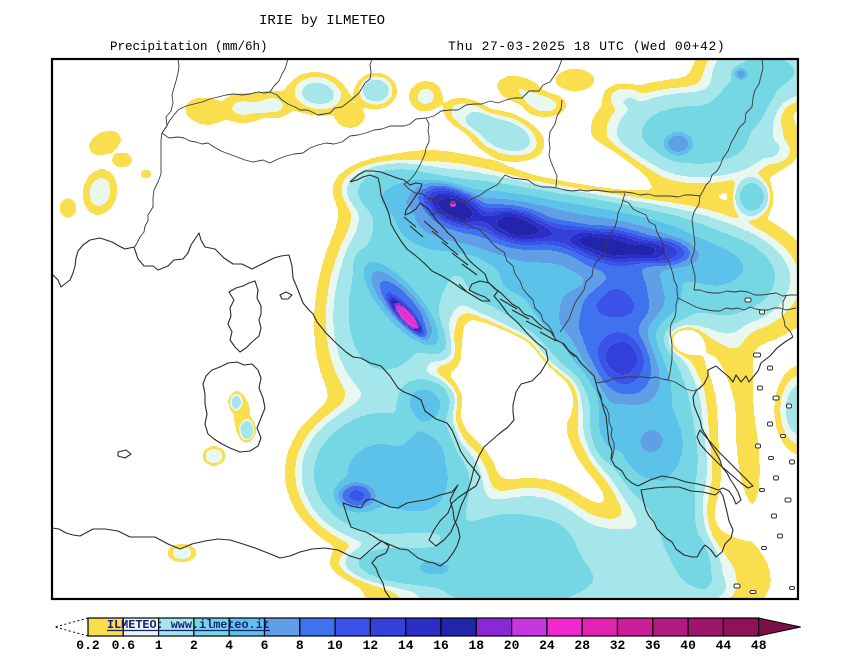 The image size is (850, 656). I want to click on svg-text: 14, so click(406, 645).